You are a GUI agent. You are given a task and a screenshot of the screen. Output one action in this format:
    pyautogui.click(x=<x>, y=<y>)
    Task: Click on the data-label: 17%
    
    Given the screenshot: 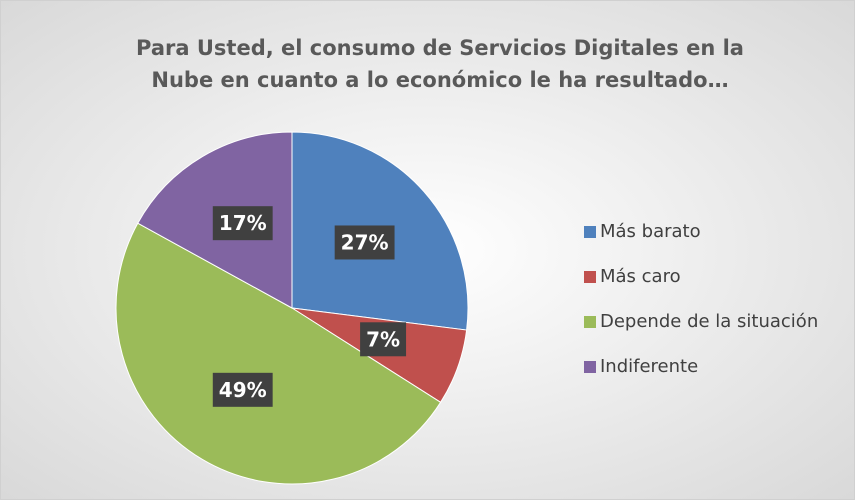 What is the action you would take?
    pyautogui.click(x=242, y=223)
    